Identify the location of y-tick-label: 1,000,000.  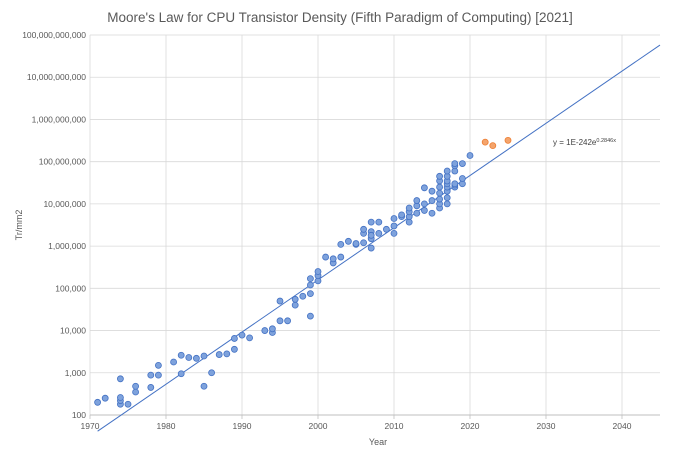
(67, 246).